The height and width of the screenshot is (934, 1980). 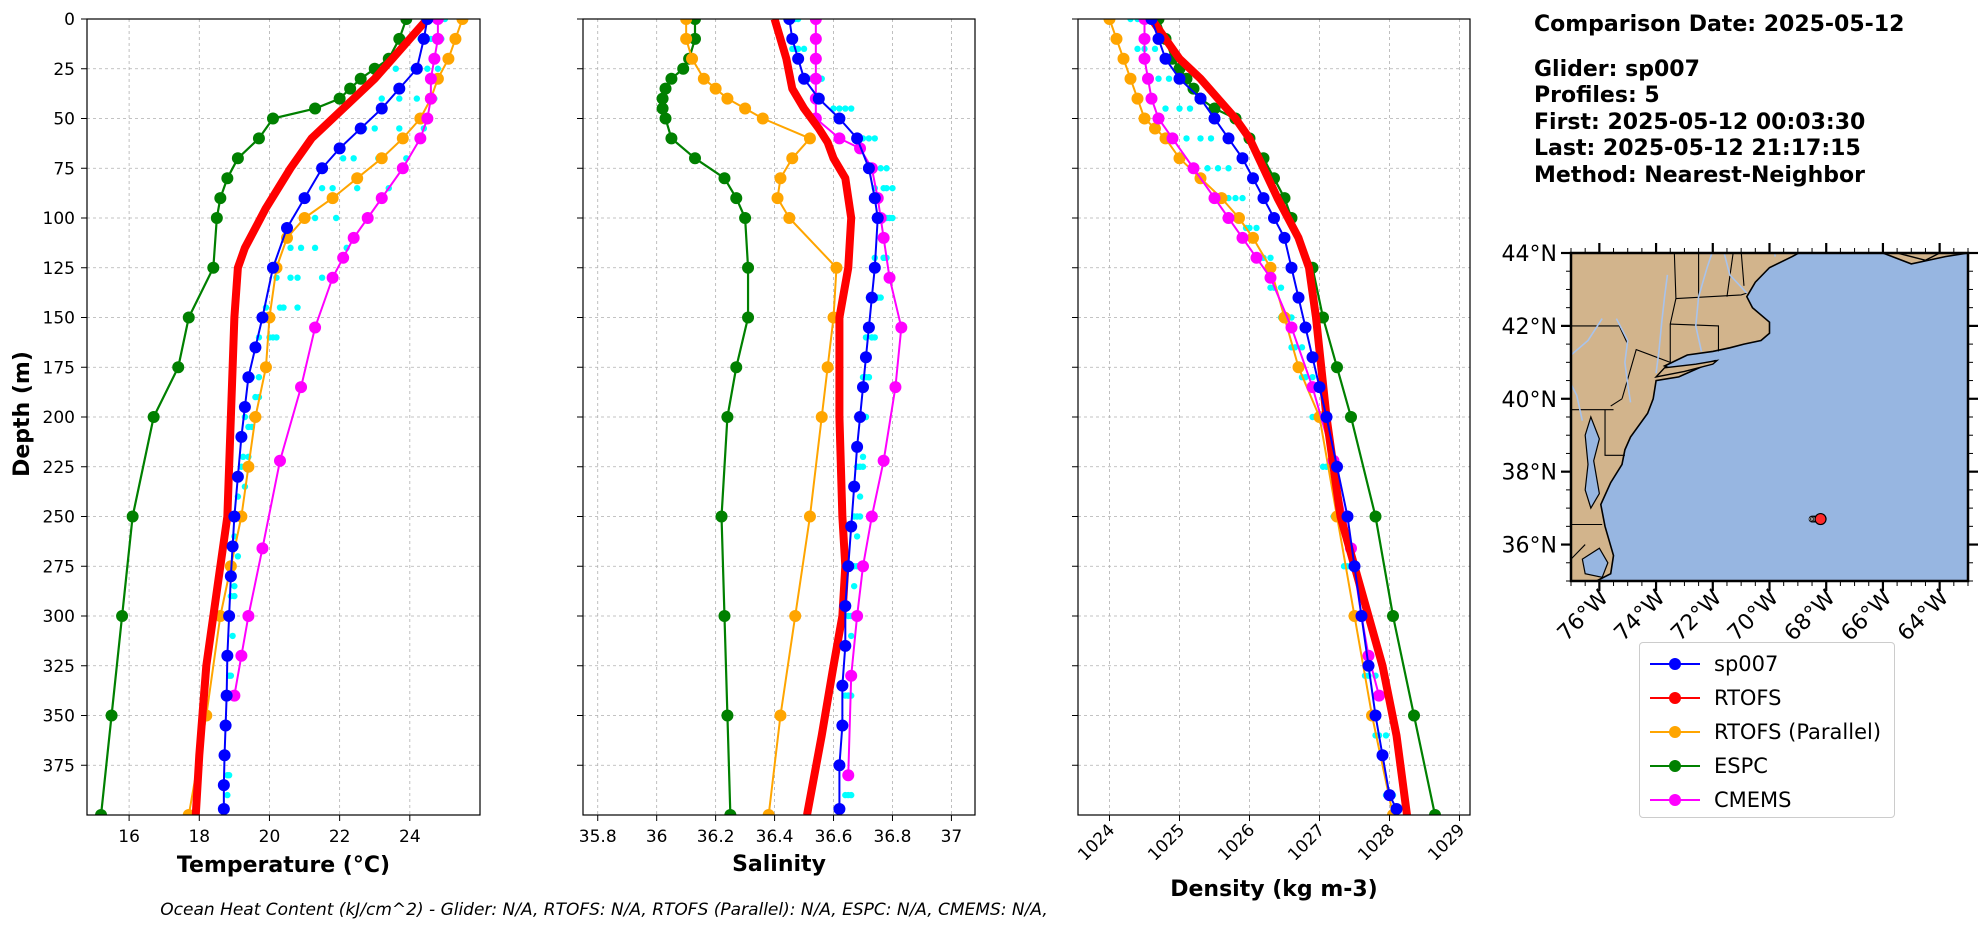 I want to click on x-tick-label: 36.6, so click(x=834, y=837).